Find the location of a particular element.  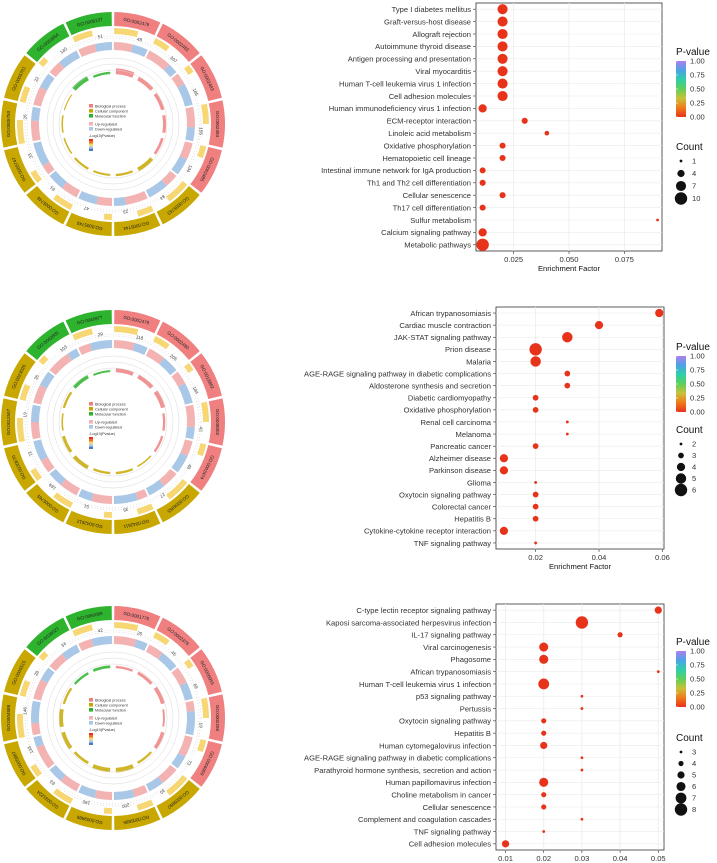

count-legend-label: 2 is located at coordinates (694, 444).